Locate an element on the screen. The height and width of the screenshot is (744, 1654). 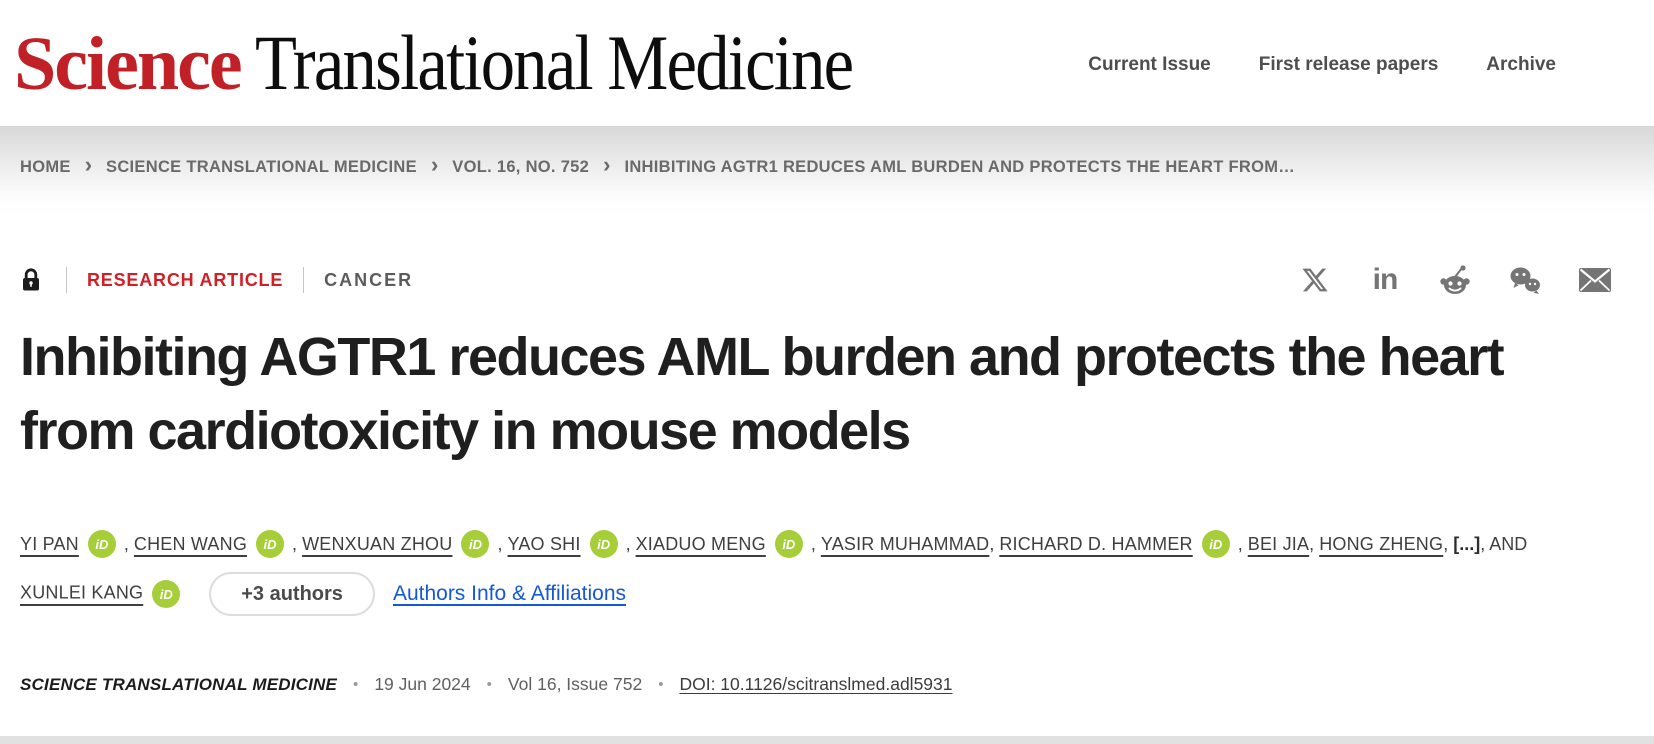
share-email-button is located at coordinates (1595, 280).